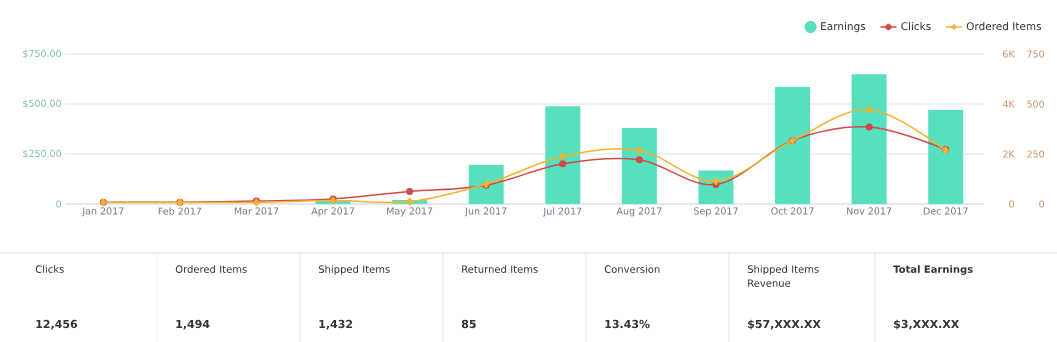 This screenshot has width=1057, height=342. What do you see at coordinates (256, 211) in the screenshot?
I see `x-tick-label: Mar 2017` at bounding box center [256, 211].